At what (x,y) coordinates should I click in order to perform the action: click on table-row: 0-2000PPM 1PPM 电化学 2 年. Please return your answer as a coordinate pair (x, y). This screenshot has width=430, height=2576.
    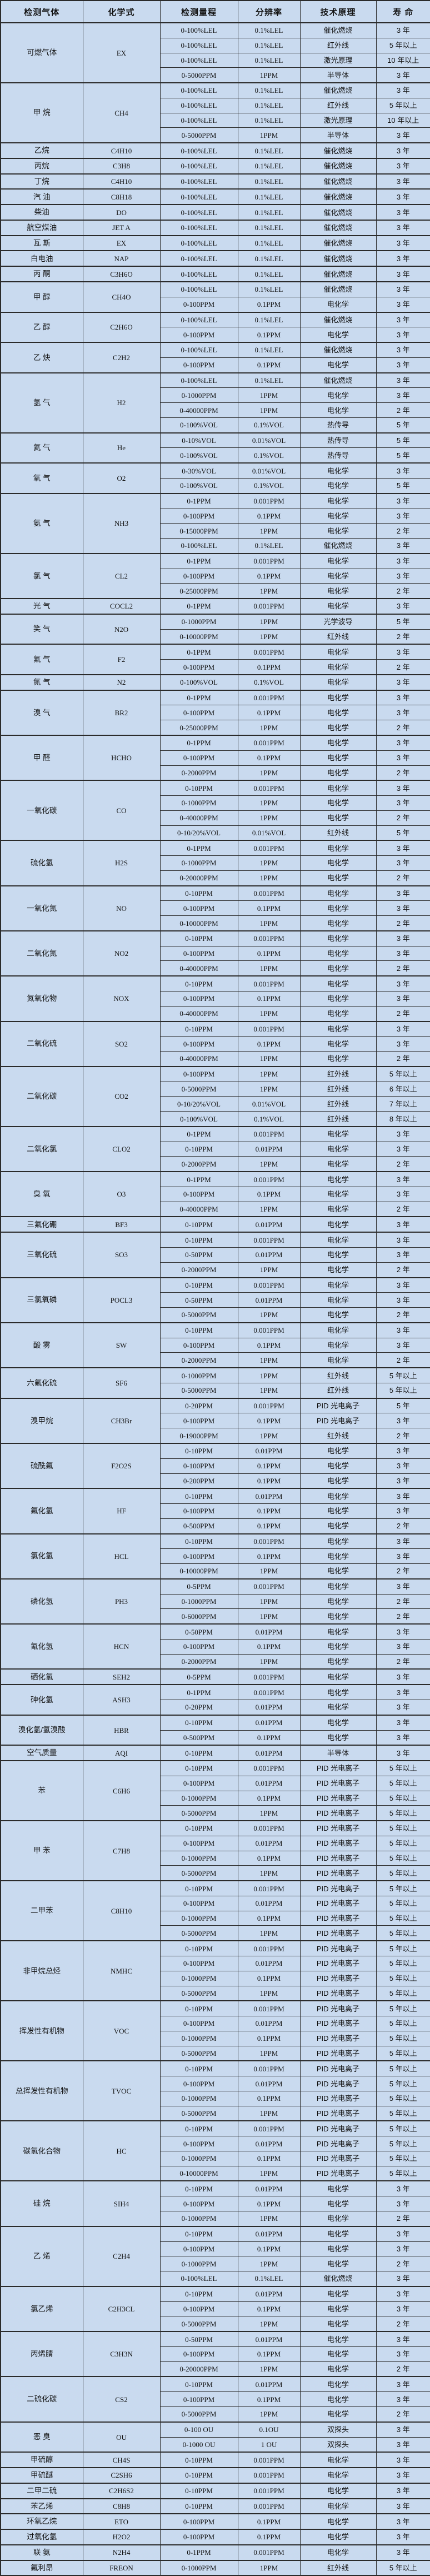
    Looking at the image, I should click on (216, 773).